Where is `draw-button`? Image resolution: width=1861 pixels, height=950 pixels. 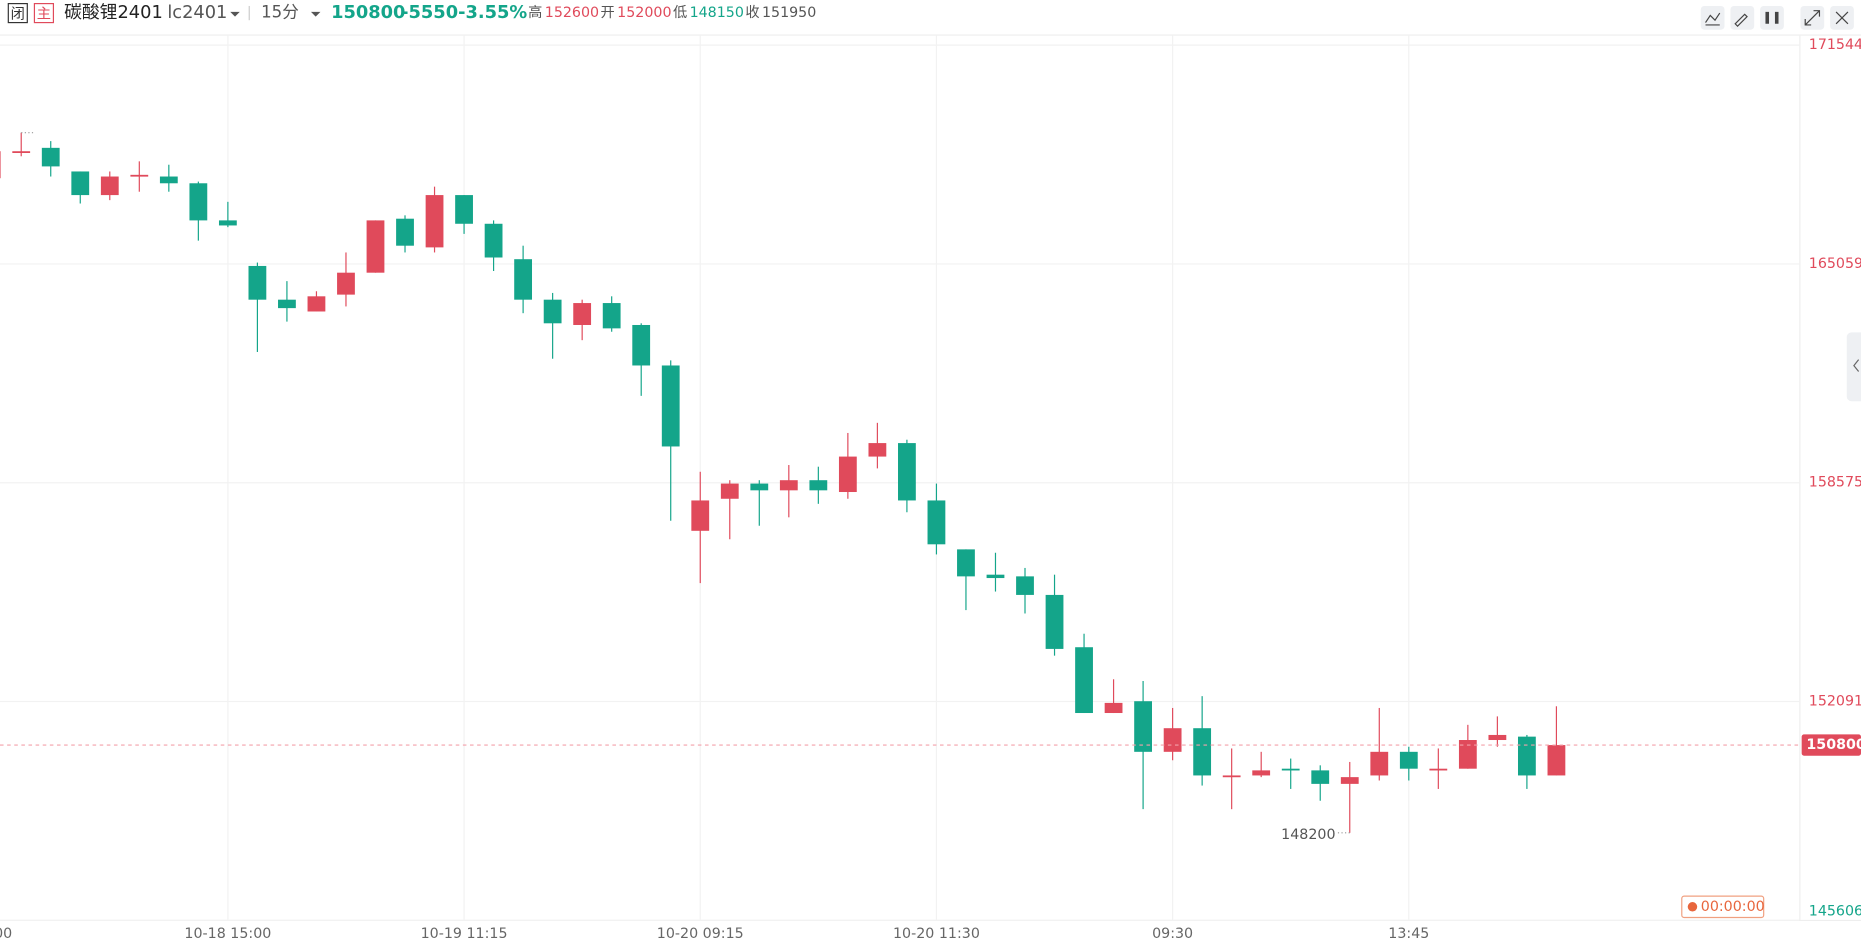 draw-button is located at coordinates (1742, 17).